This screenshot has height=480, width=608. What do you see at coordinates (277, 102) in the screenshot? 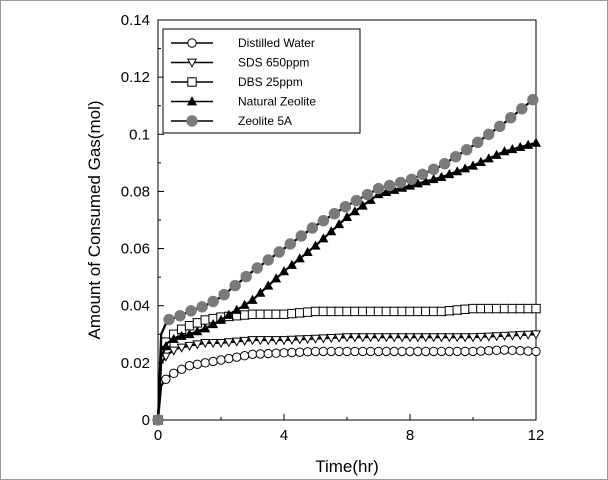
I see `legend-label: Natural Zeolite` at bounding box center [277, 102].